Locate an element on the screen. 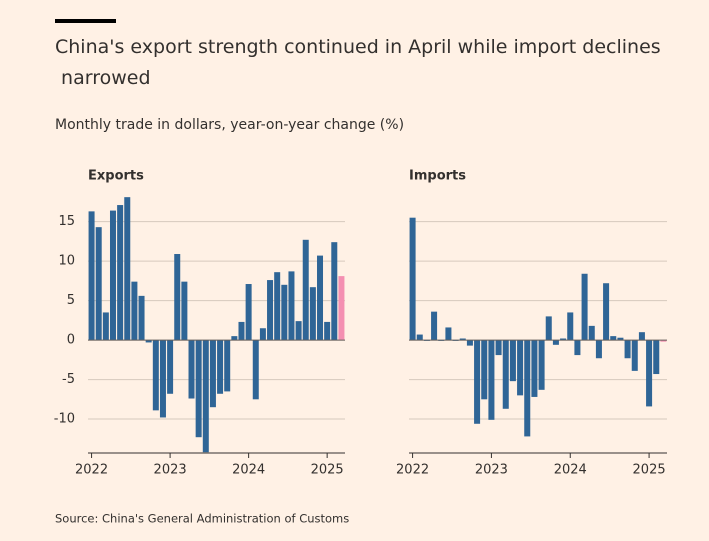  y-tick-label: -5 is located at coordinates (68, 379).